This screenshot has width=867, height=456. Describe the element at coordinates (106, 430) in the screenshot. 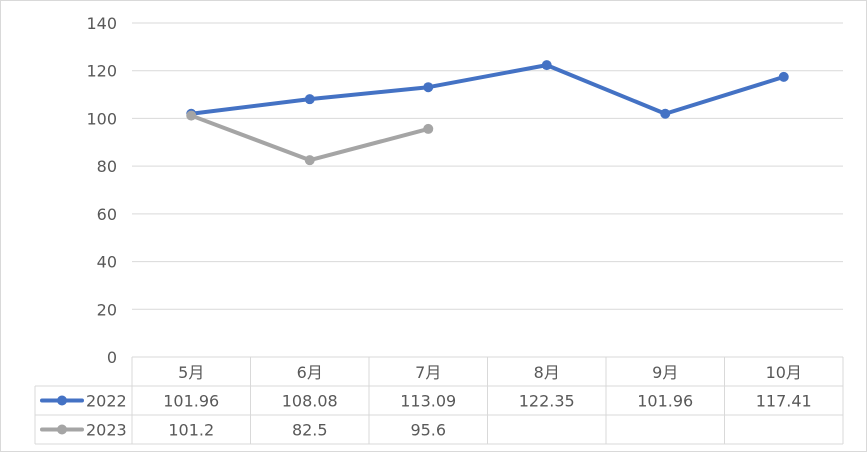

I see `legend-label: 2023` at that location.